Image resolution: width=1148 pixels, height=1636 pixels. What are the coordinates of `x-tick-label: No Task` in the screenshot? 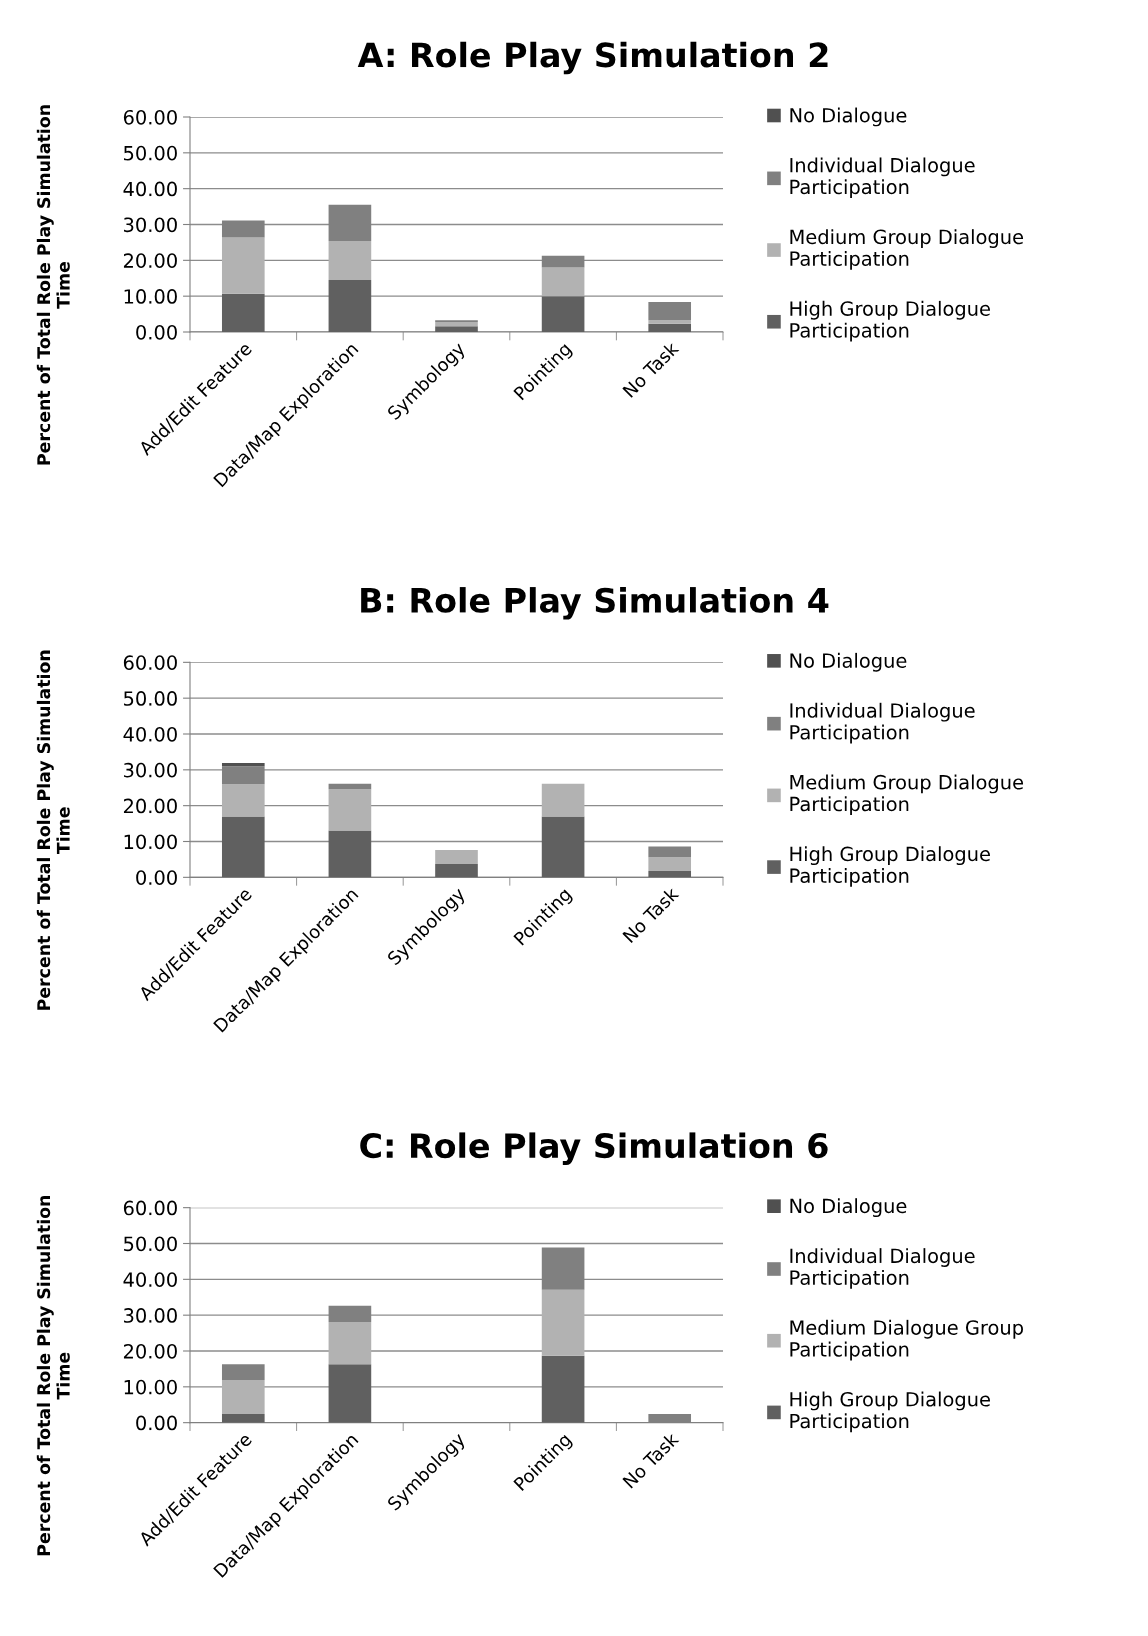 It's located at (650, 369).